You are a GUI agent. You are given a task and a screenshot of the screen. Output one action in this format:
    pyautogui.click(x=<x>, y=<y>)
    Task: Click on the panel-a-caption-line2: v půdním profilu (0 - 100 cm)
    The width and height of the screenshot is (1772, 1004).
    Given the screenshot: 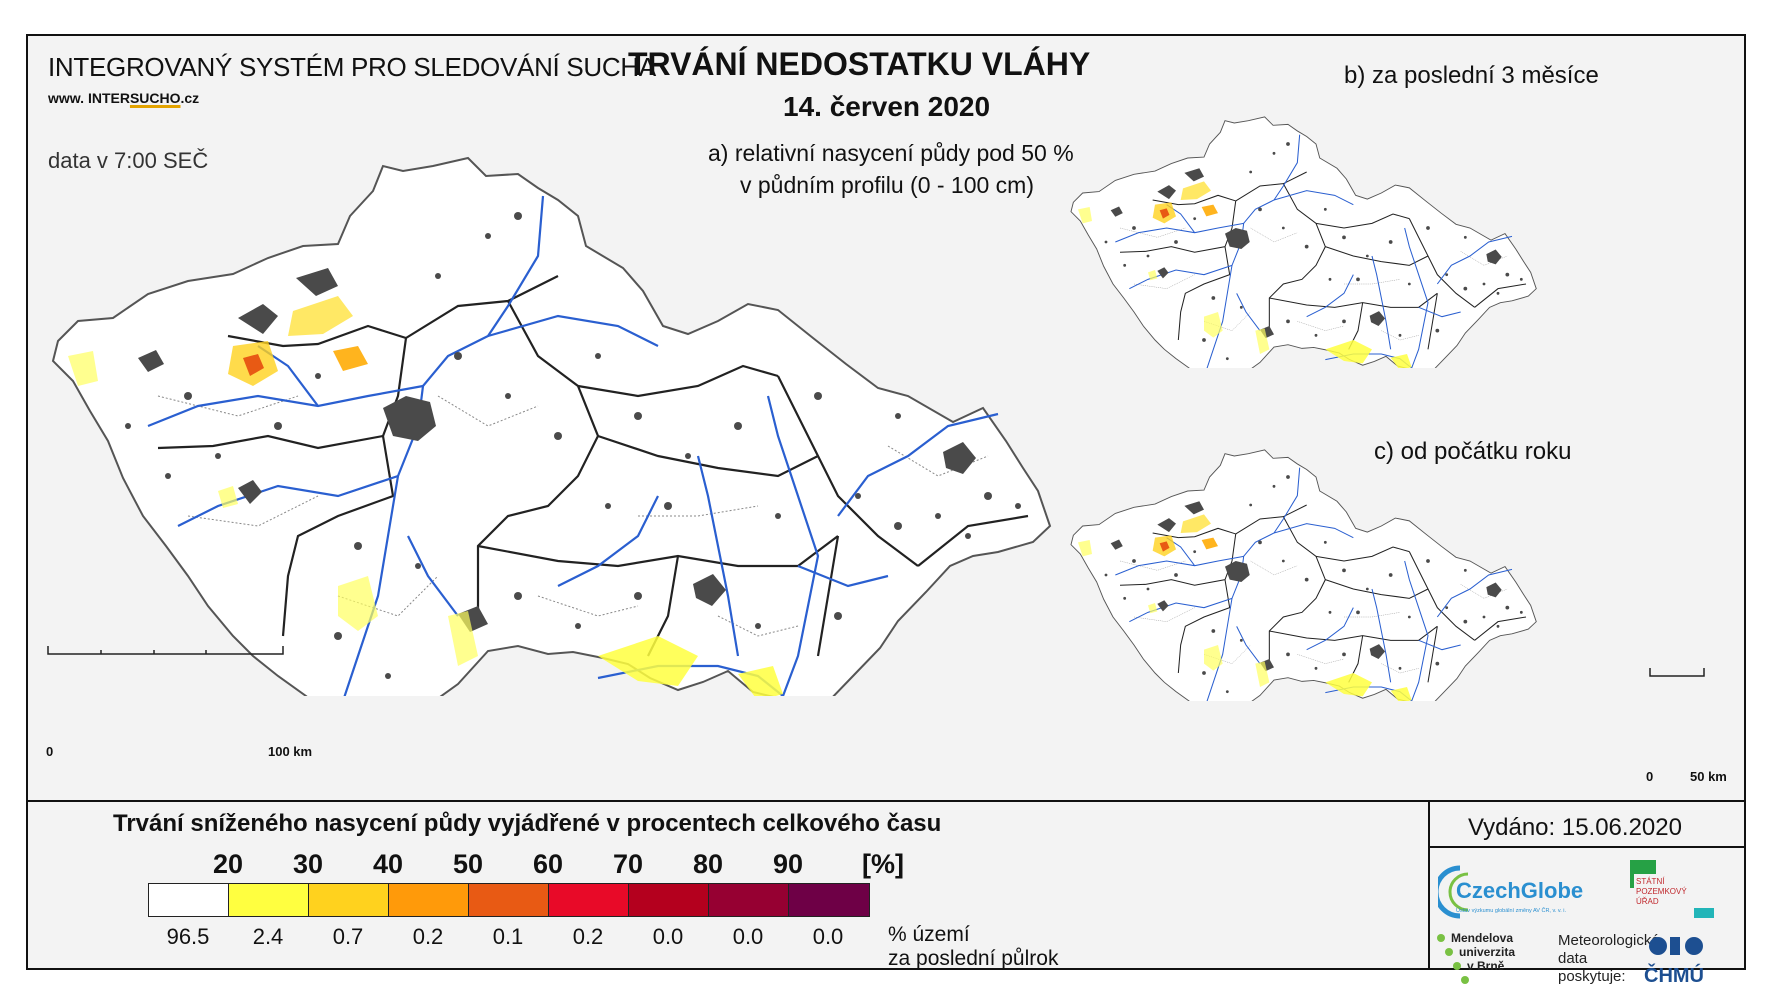 What is the action you would take?
    pyautogui.click(x=887, y=185)
    